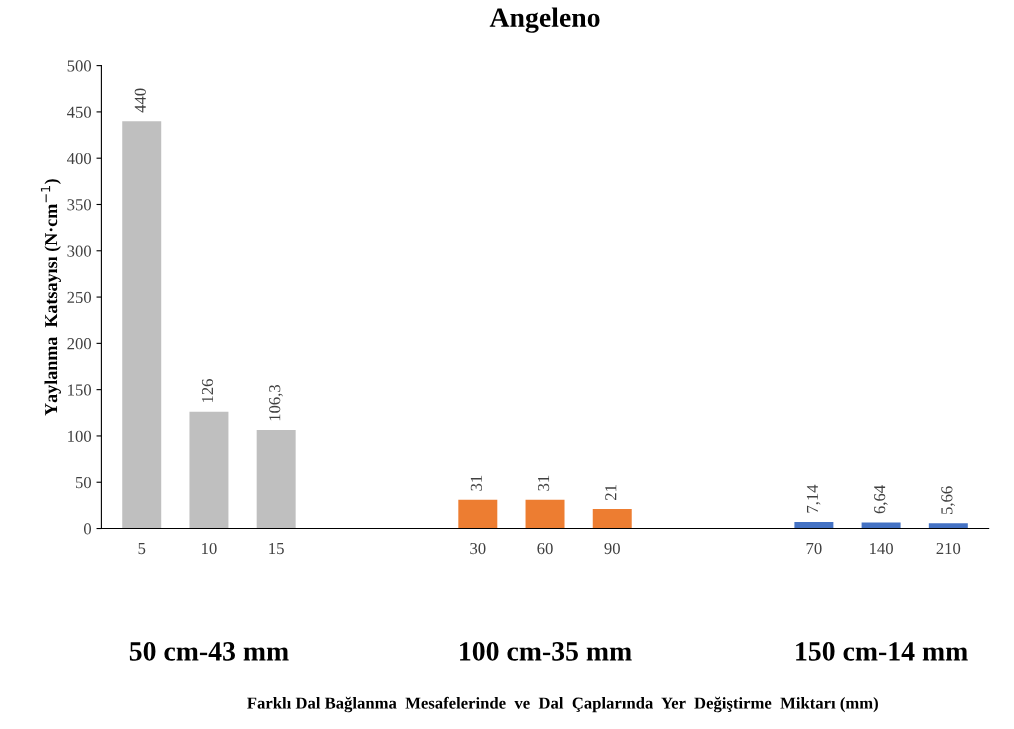 This screenshot has width=1014, height=729. I want to click on x-tick-label: 10, so click(209, 548).